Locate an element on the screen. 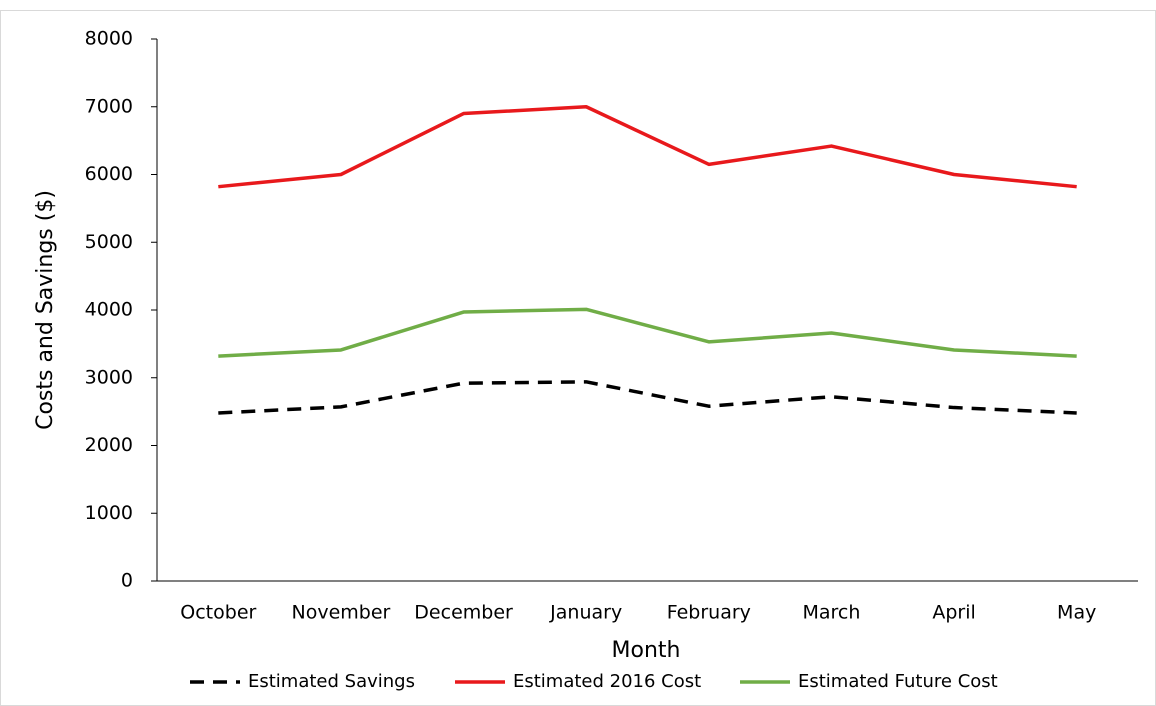 The width and height of the screenshot is (1156, 706). y-tick-label: 8000 is located at coordinates (109, 39).